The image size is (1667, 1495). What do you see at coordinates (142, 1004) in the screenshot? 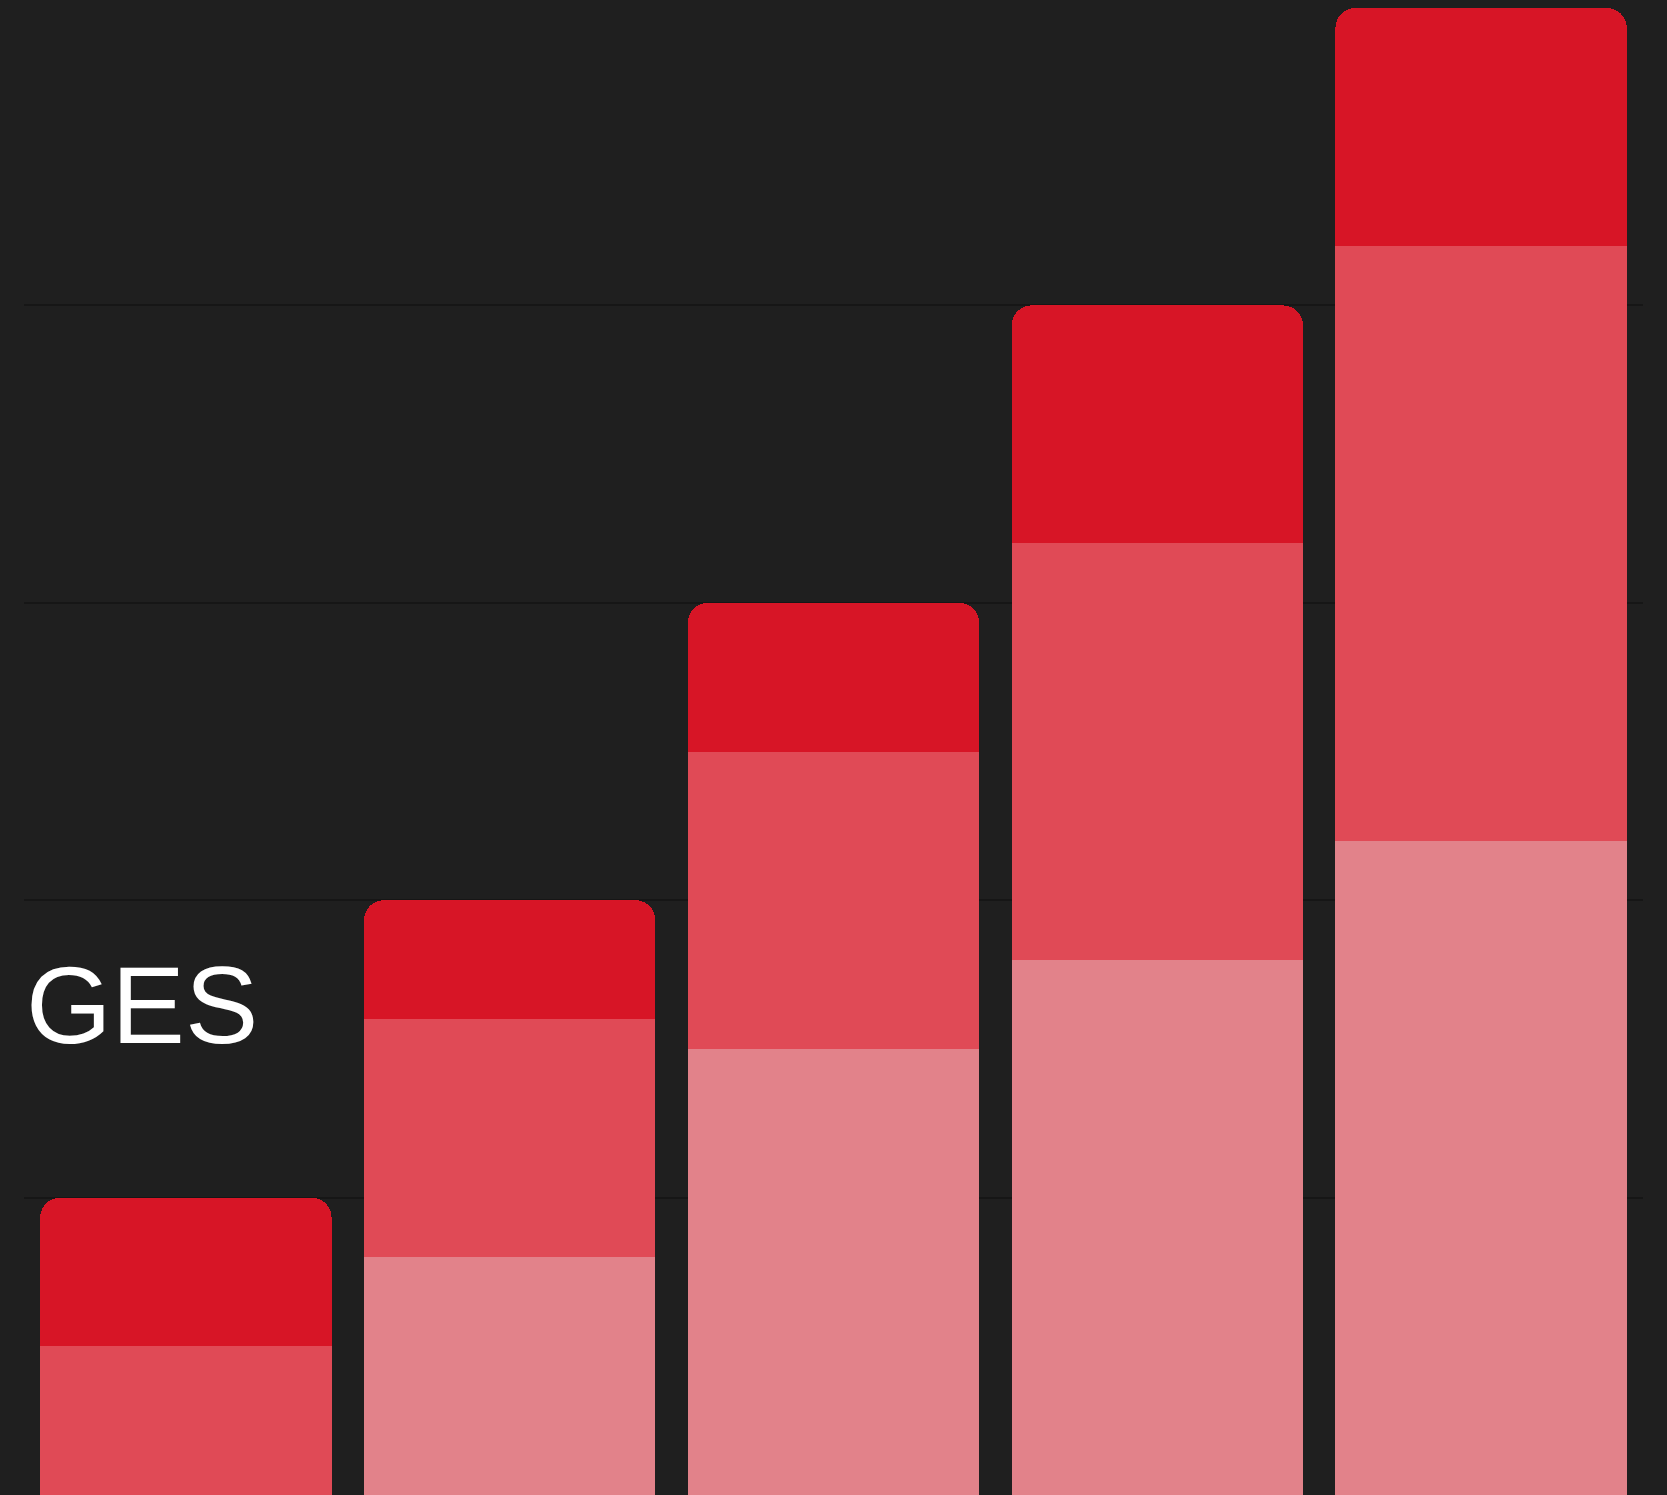
I see `annotation: GES` at bounding box center [142, 1004].